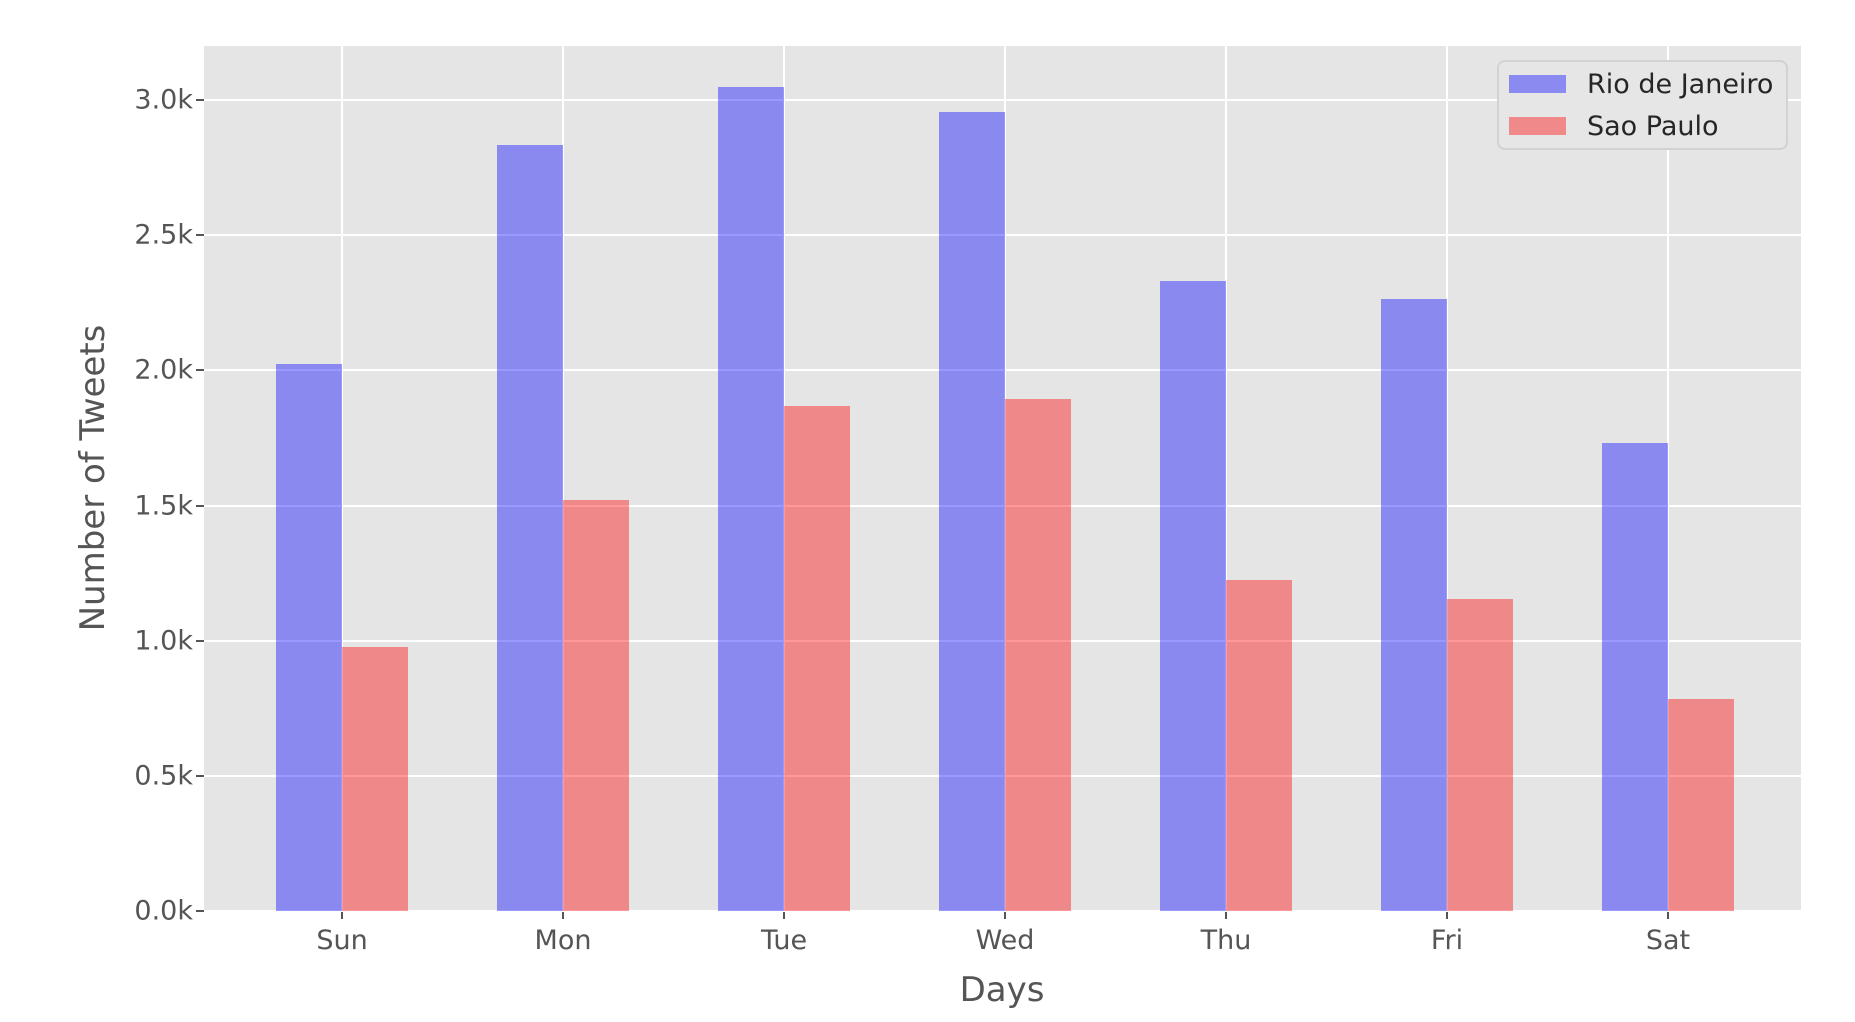  Describe the element at coordinates (1005, 478) in the screenshot. I see `gridline-x-wed` at that location.